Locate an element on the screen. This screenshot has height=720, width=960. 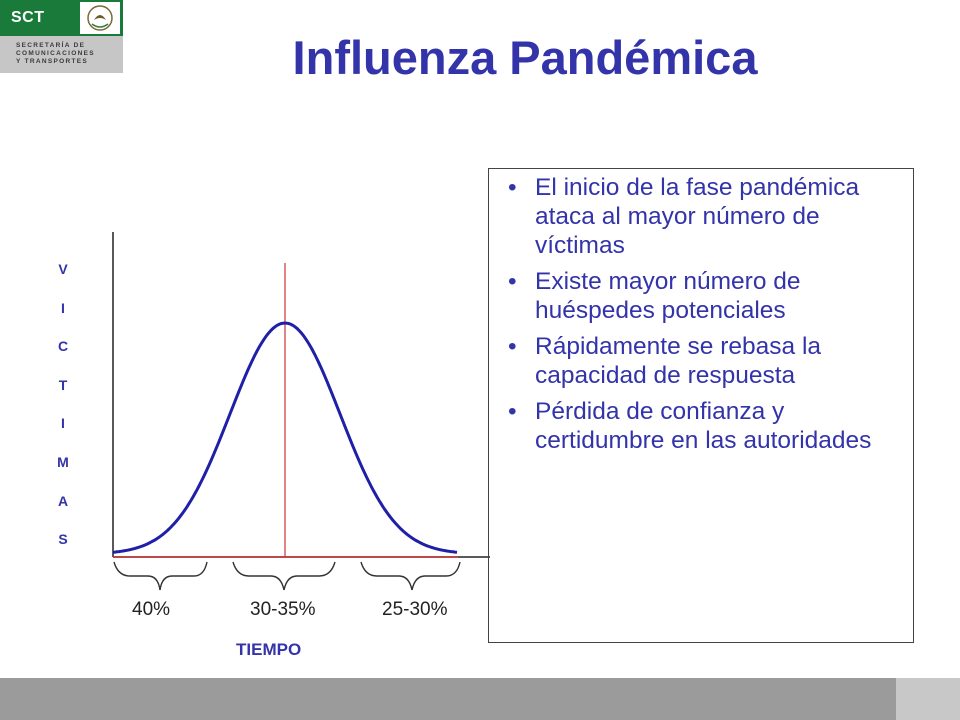
bell-curve is located at coordinates (285, 437).